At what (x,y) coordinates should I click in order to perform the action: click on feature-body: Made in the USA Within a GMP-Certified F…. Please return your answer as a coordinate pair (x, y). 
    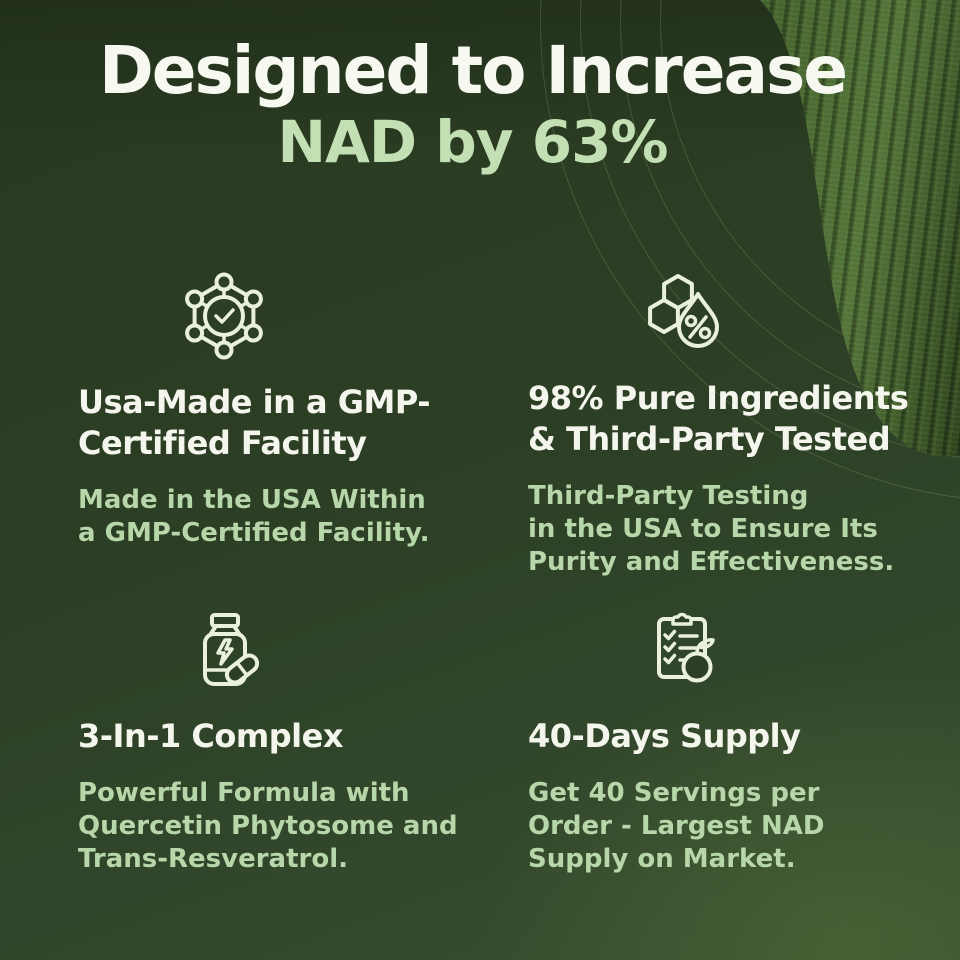
    Looking at the image, I should click on (254, 516).